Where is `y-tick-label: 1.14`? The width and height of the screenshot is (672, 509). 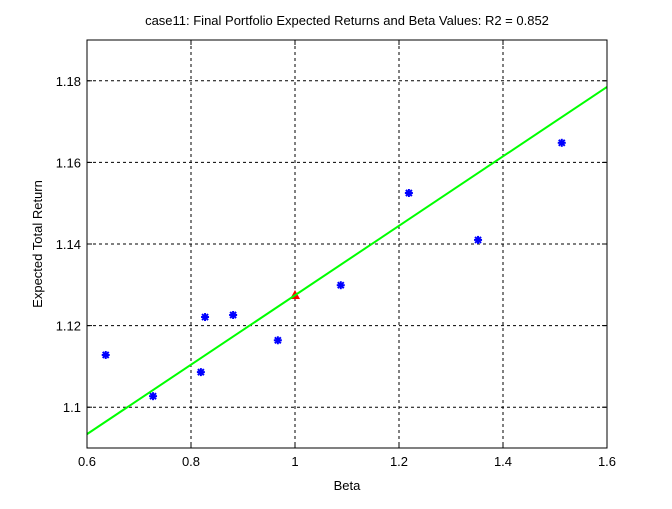 y-tick-label: 1.14 is located at coordinates (68, 244).